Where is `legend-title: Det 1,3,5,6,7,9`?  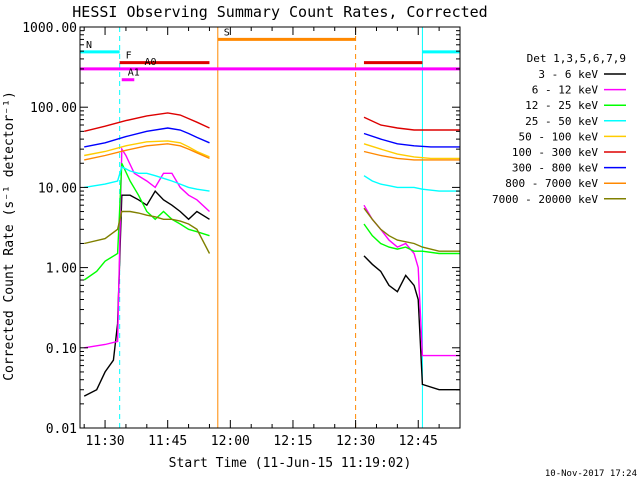 legend-title: Det 1,3,5,6,7,9 is located at coordinates (576, 58).